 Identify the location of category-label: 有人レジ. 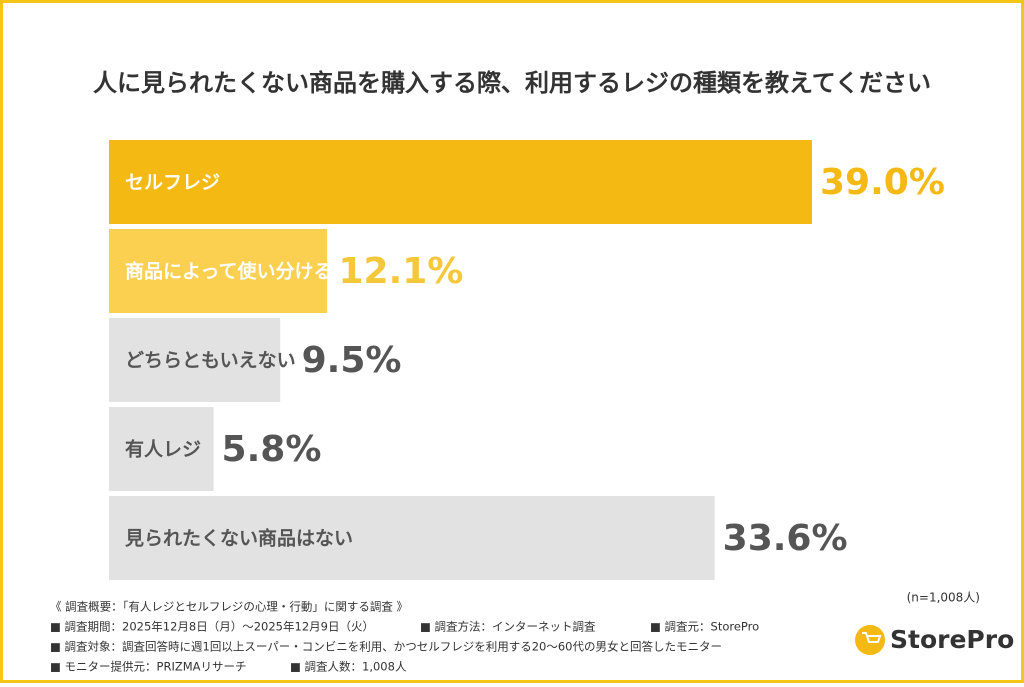
(163, 449).